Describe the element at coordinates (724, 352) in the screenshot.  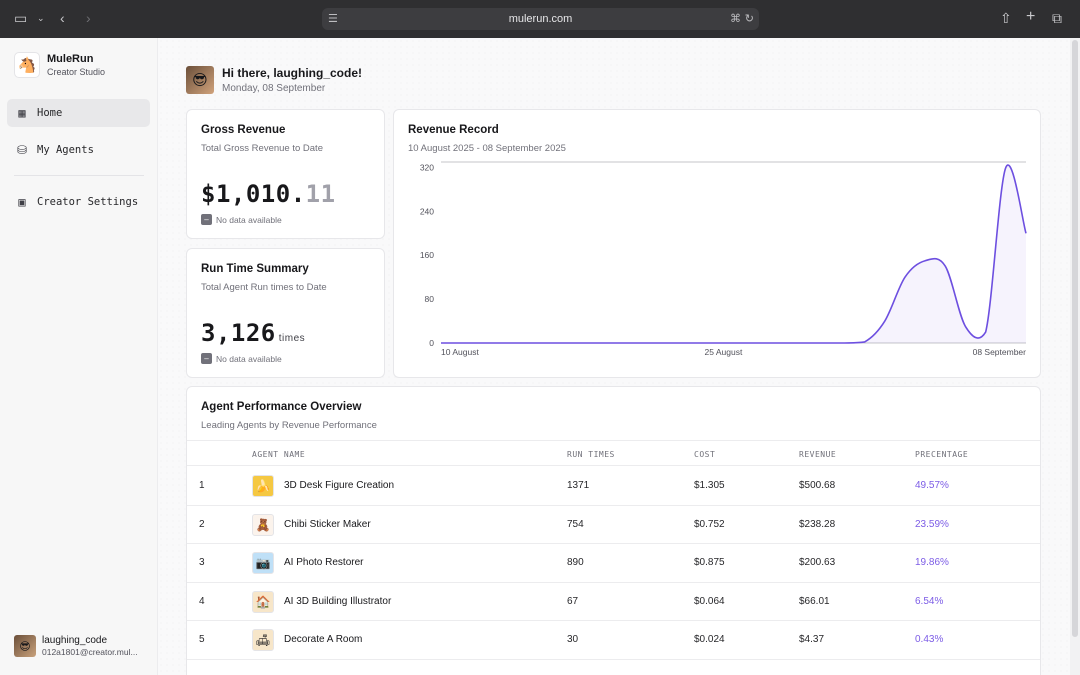
I see `x-tick-label: 25 August` at that location.